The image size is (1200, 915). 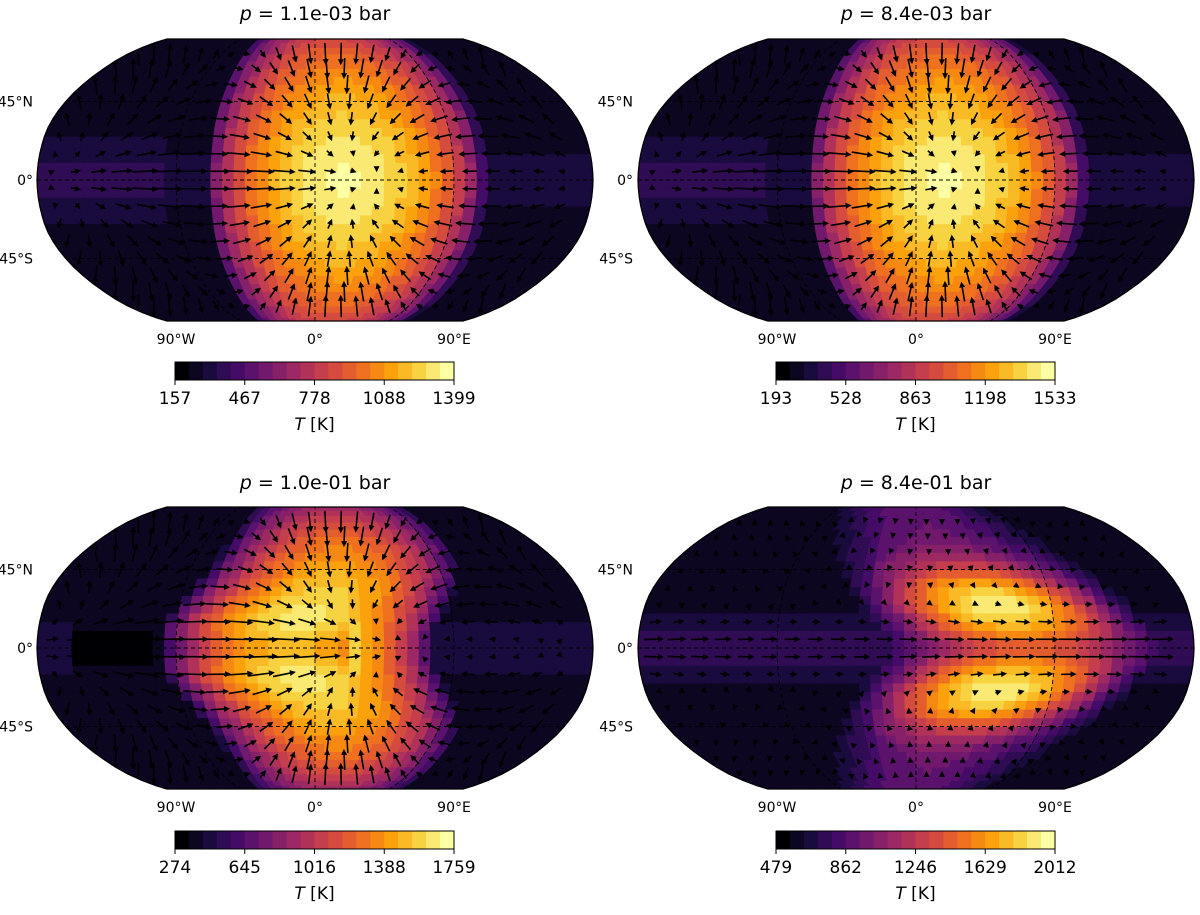 I want to click on title-variable: p, so click(x=245, y=14).